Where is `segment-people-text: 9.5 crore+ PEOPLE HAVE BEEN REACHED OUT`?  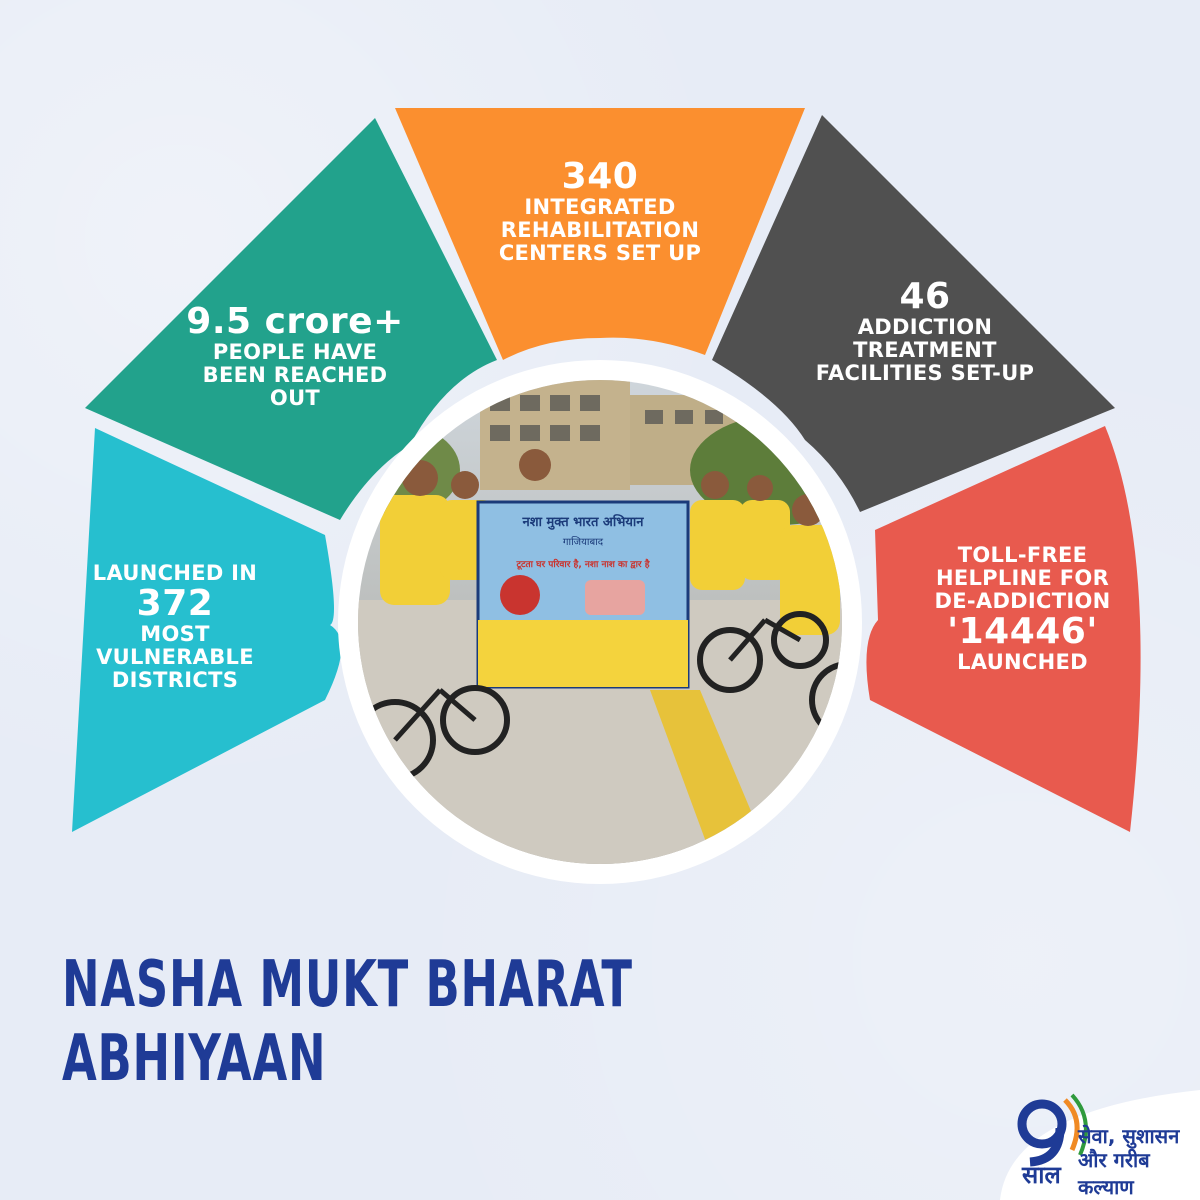
segment-people-text: 9.5 crore+ PEOPLE HAVE BEEN REACHED OUT is located at coordinates (295, 356).